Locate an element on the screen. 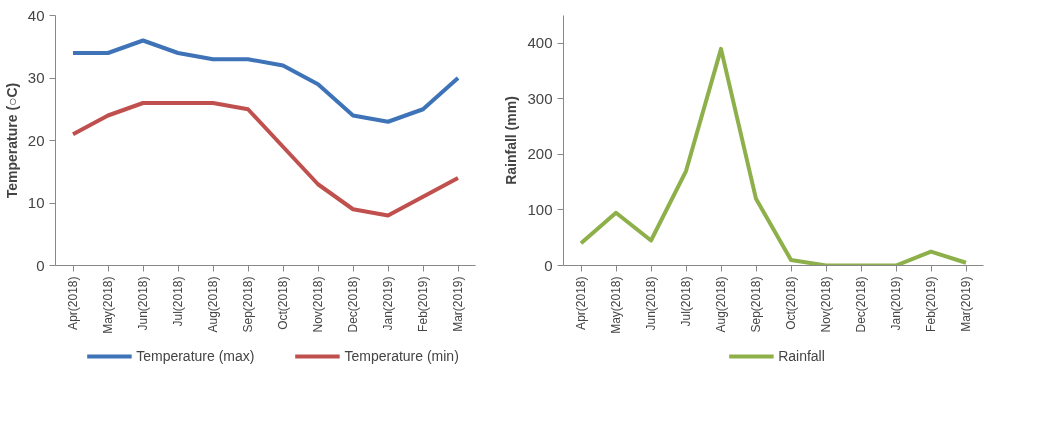 Image resolution: width=1046 pixels, height=436 pixels. y-axis-title: Temperature (○C) is located at coordinates (11, 140).